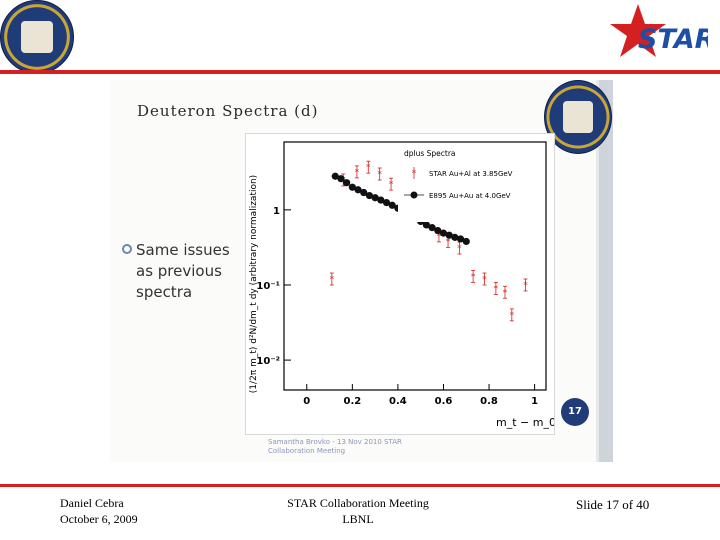  Describe the element at coordinates (307, 451) in the screenshot. I see `credit-line-2: Collaboration Meeting` at that location.